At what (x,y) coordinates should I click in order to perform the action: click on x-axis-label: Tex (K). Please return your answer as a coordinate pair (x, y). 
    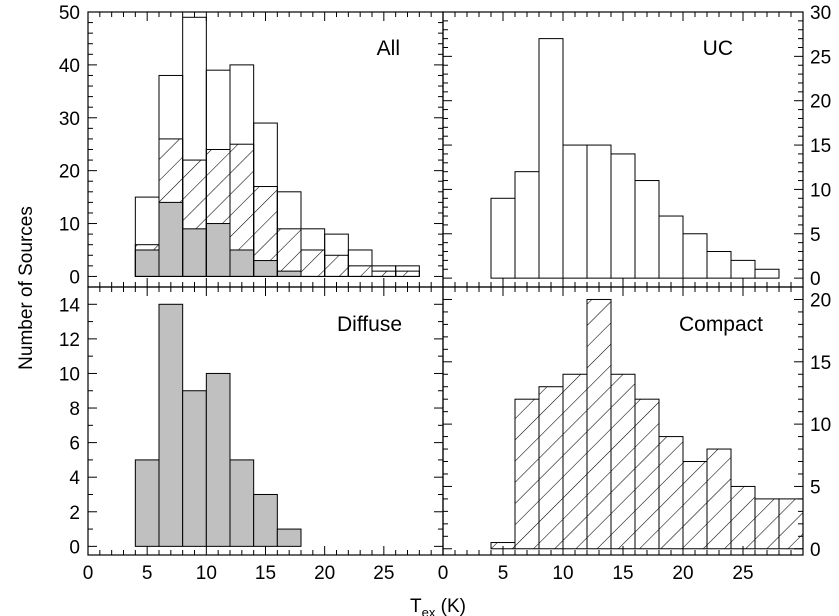
    Looking at the image, I should click on (438, 606).